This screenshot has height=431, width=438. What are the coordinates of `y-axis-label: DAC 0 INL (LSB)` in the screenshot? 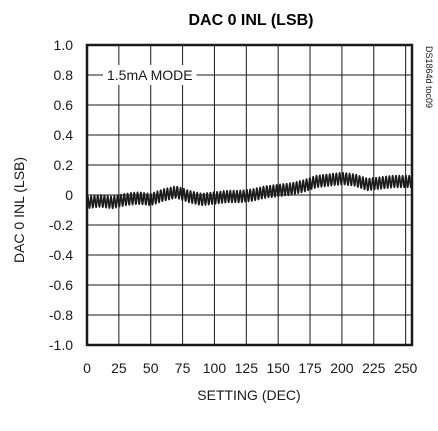 It's located at (19, 210).